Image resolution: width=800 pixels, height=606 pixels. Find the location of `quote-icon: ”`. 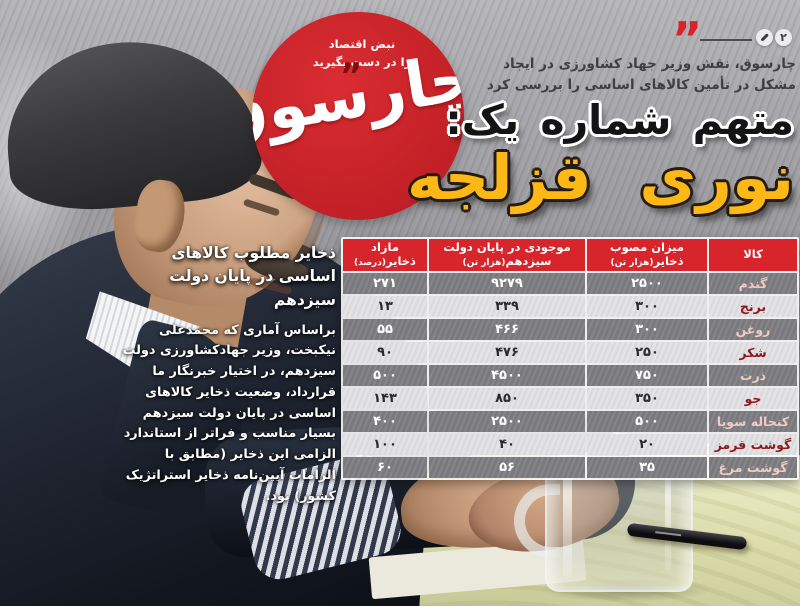

quote-icon: ” is located at coordinates (687, 39).